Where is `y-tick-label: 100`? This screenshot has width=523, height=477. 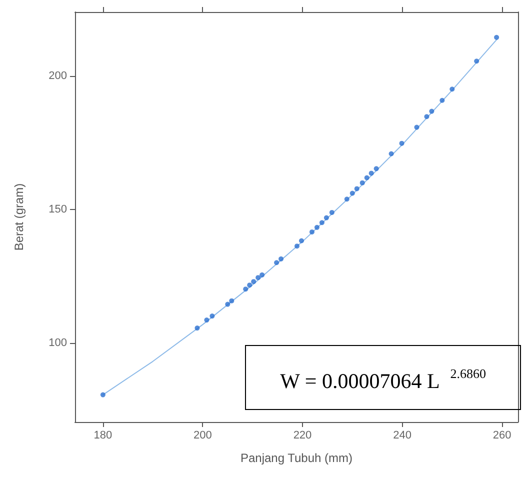
y-tick-label: 100 is located at coordinates (57, 342).